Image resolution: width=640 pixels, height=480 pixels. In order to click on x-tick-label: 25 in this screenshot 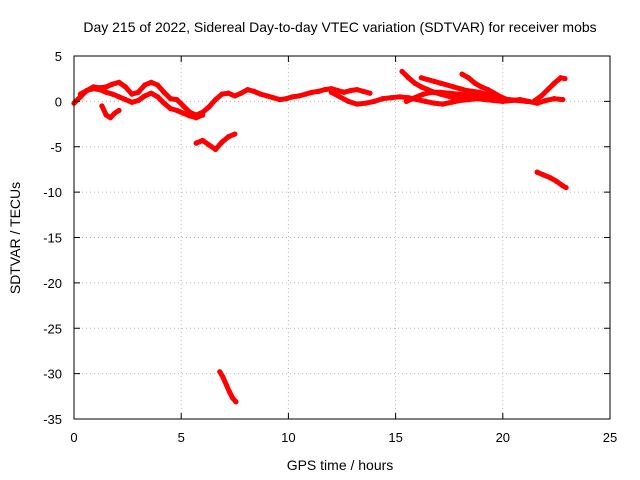, I will do `click(610, 437)`.